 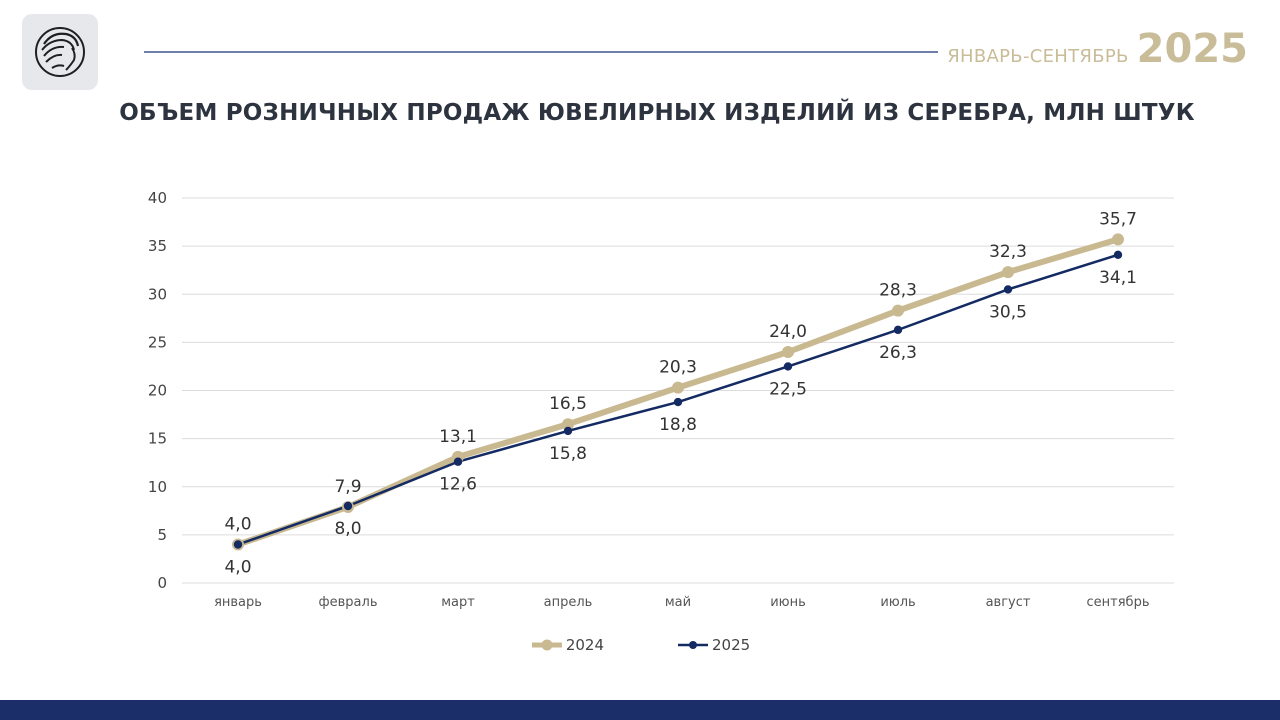 What do you see at coordinates (731, 645) in the screenshot?
I see `legend-label-2025: 2025` at bounding box center [731, 645].